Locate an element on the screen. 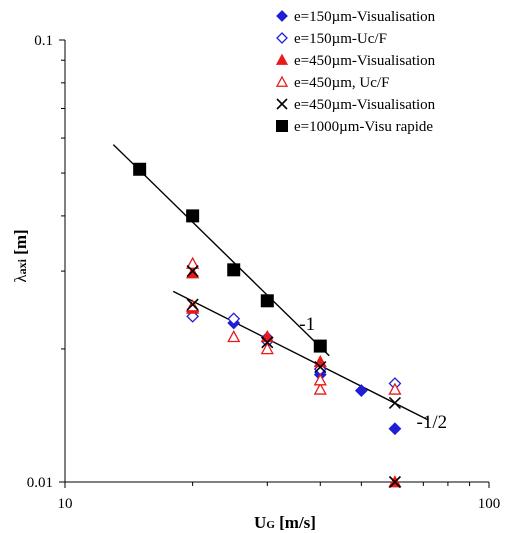 This screenshot has height=533, width=512. legend-entry: e=150µm-Uc/F is located at coordinates (331, 39).